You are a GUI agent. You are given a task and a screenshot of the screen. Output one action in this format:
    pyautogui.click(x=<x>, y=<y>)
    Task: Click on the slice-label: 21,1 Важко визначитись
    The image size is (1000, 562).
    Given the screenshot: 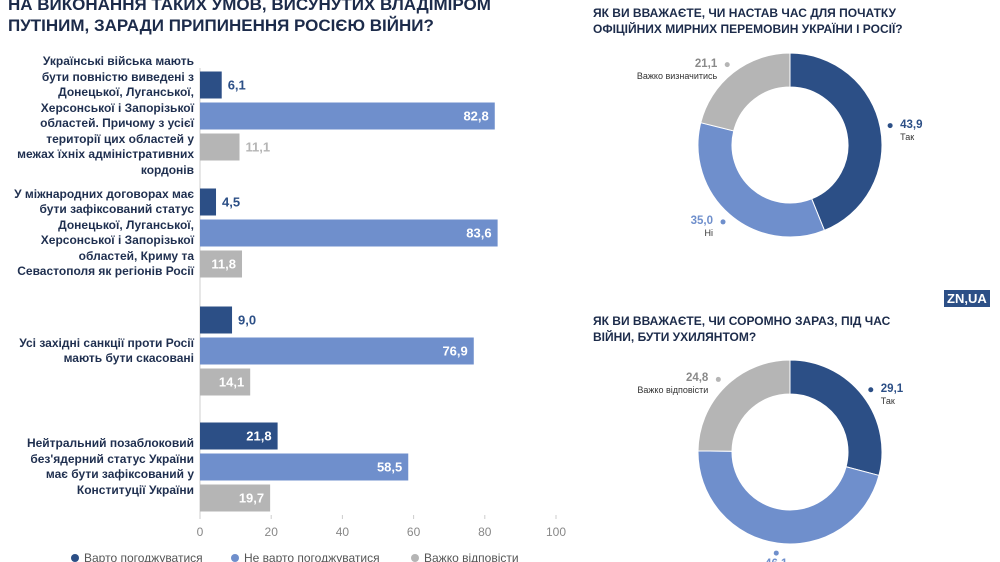 What is the action you would take?
    pyautogui.click(x=672, y=70)
    